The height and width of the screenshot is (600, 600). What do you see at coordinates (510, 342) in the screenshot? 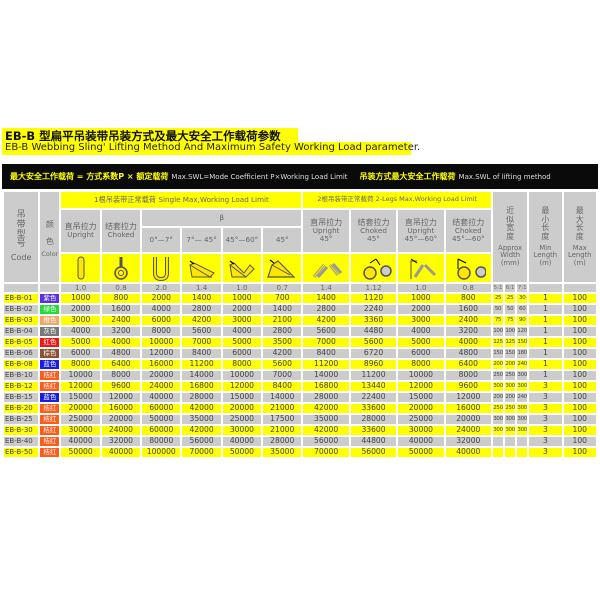
I see `width-cell: 125` at bounding box center [510, 342].